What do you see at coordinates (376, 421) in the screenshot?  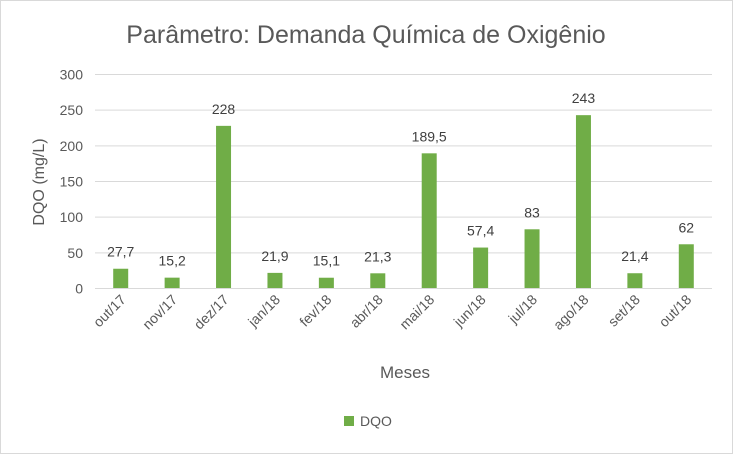 I see `legend-label: DQO` at bounding box center [376, 421].